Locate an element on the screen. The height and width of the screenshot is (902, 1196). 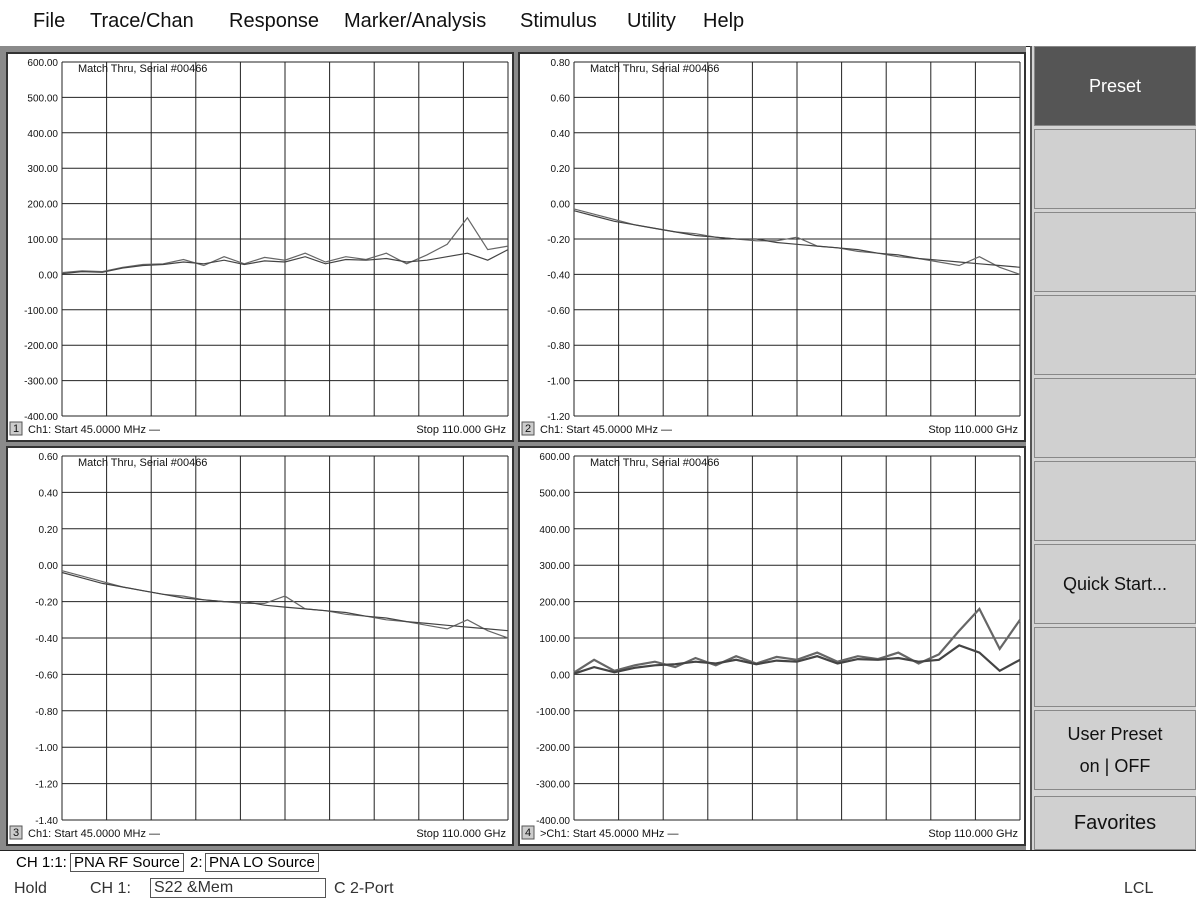
window-number: 1 is located at coordinates (16, 429).